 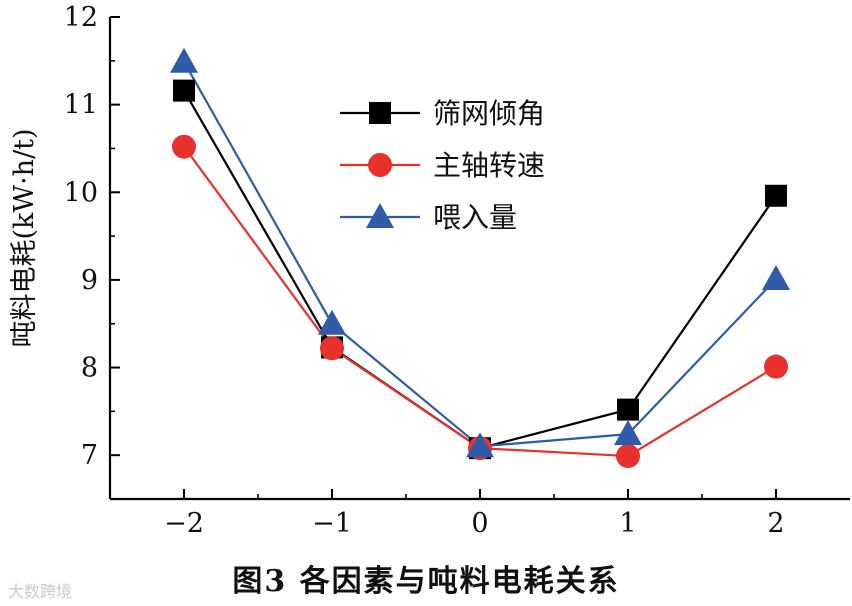 I want to click on watermark-text: 大数跨境, so click(x=40, y=591).